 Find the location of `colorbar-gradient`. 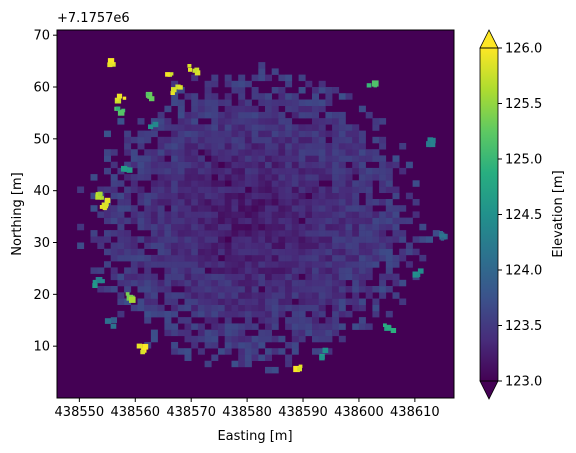

colorbar-gradient is located at coordinates (489, 214).